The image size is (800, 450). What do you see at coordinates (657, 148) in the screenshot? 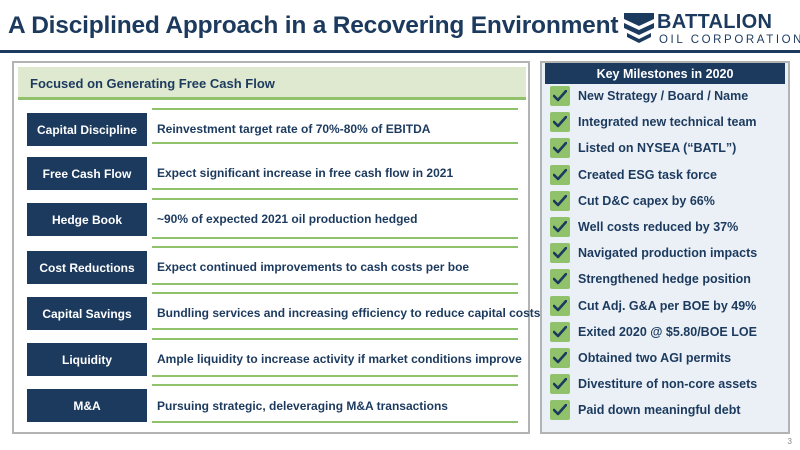
I see `milestone-label: Listed on NYSEA (“BATL”)` at bounding box center [657, 148].